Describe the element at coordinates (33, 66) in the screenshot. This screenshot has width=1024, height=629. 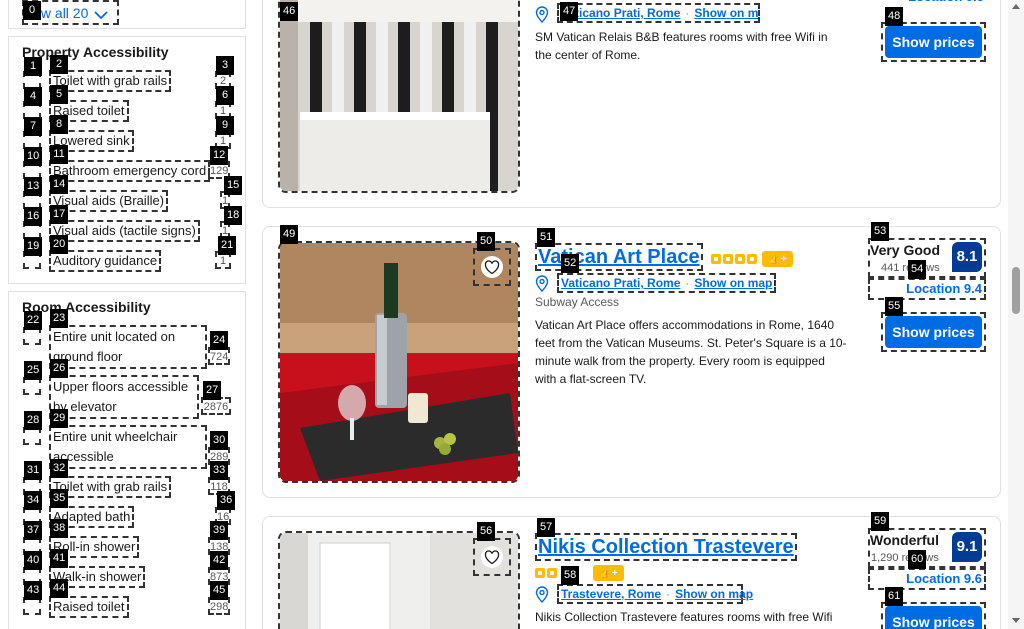
I see `marker-badge: 1` at that location.